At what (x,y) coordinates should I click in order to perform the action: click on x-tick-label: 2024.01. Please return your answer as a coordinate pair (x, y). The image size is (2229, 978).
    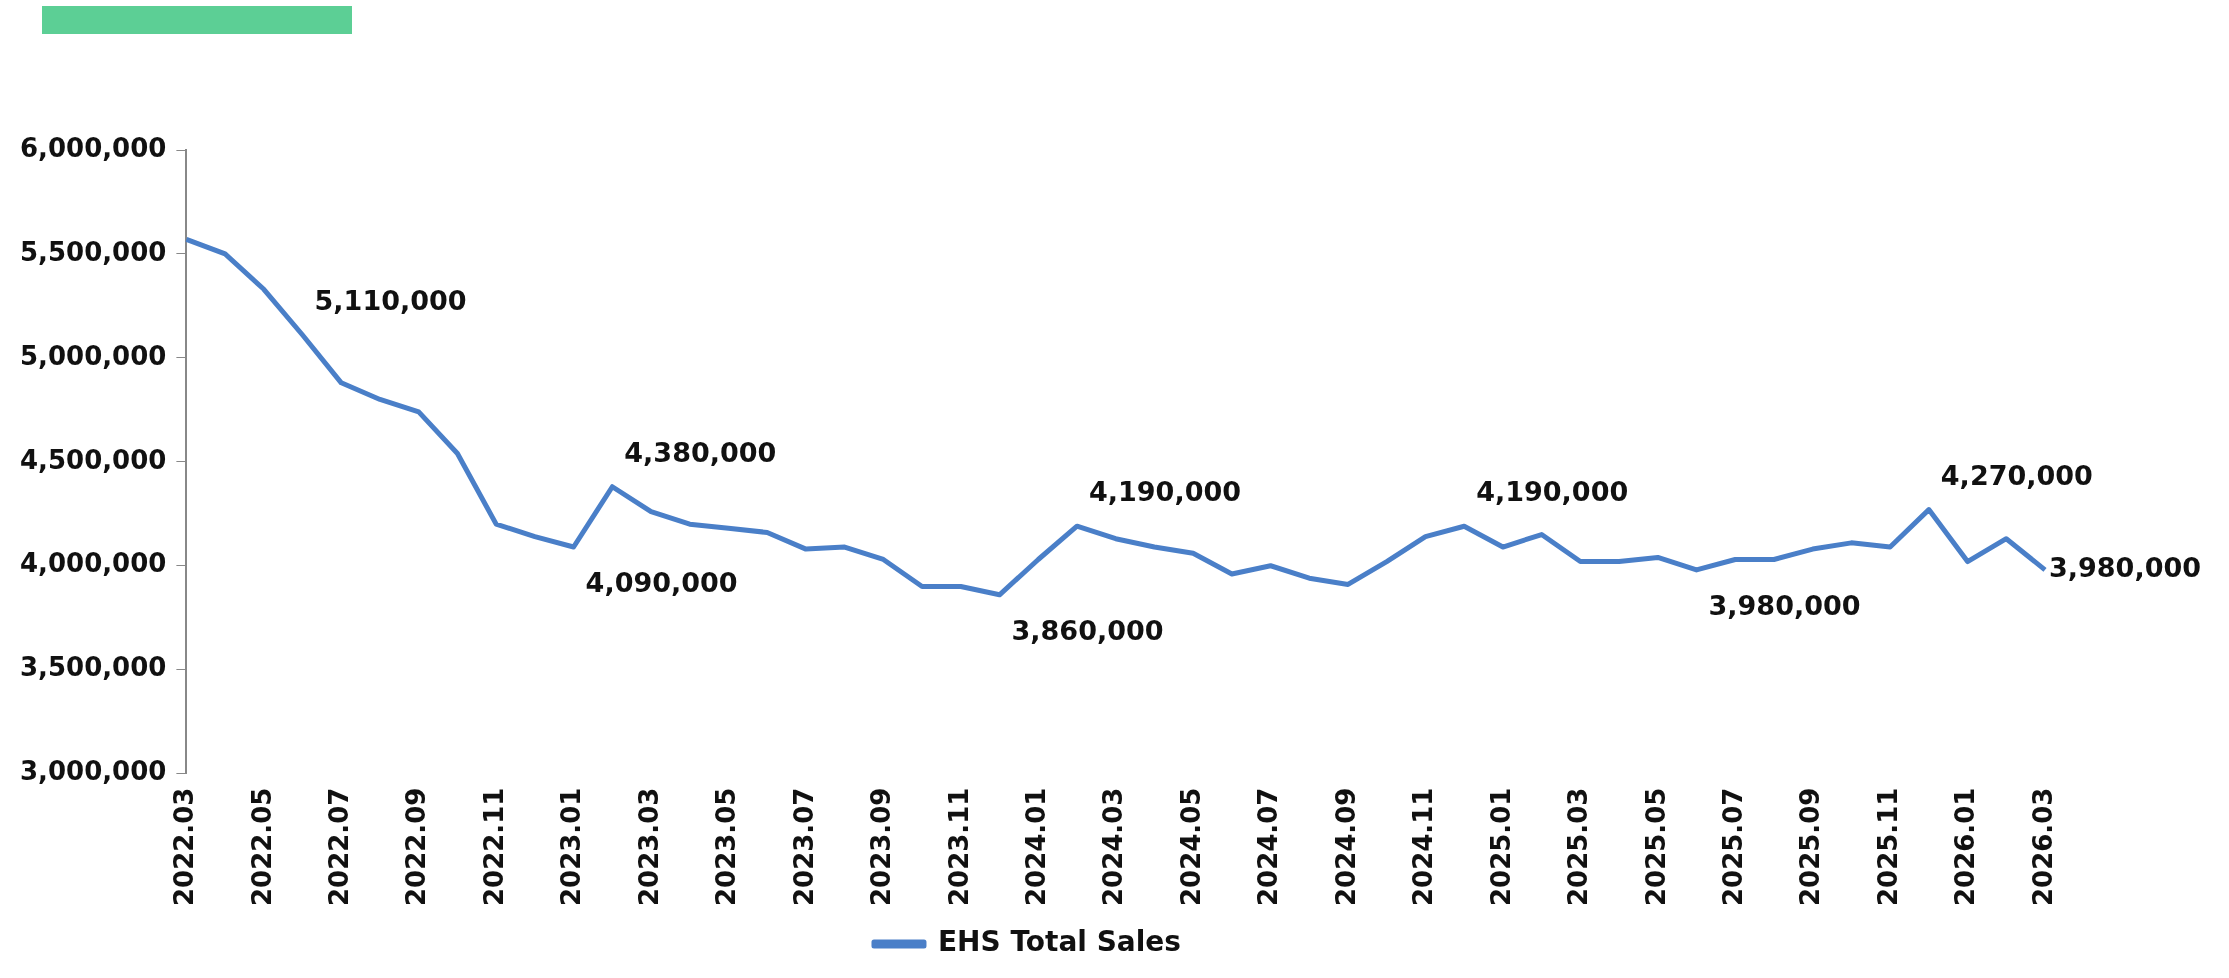
    Looking at the image, I should click on (1036, 846).